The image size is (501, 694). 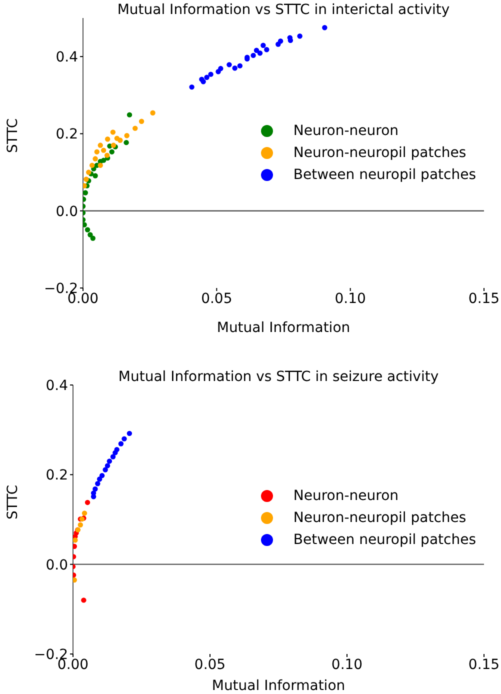 I want to click on chart-title: Mutual Information vs STTC in seizure activity, so click(x=278, y=377).